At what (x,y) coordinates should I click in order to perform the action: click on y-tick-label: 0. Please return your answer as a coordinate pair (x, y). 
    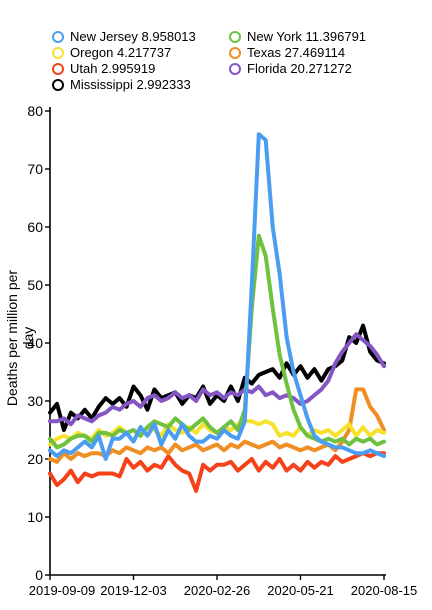
    Looking at the image, I should click on (39, 575).